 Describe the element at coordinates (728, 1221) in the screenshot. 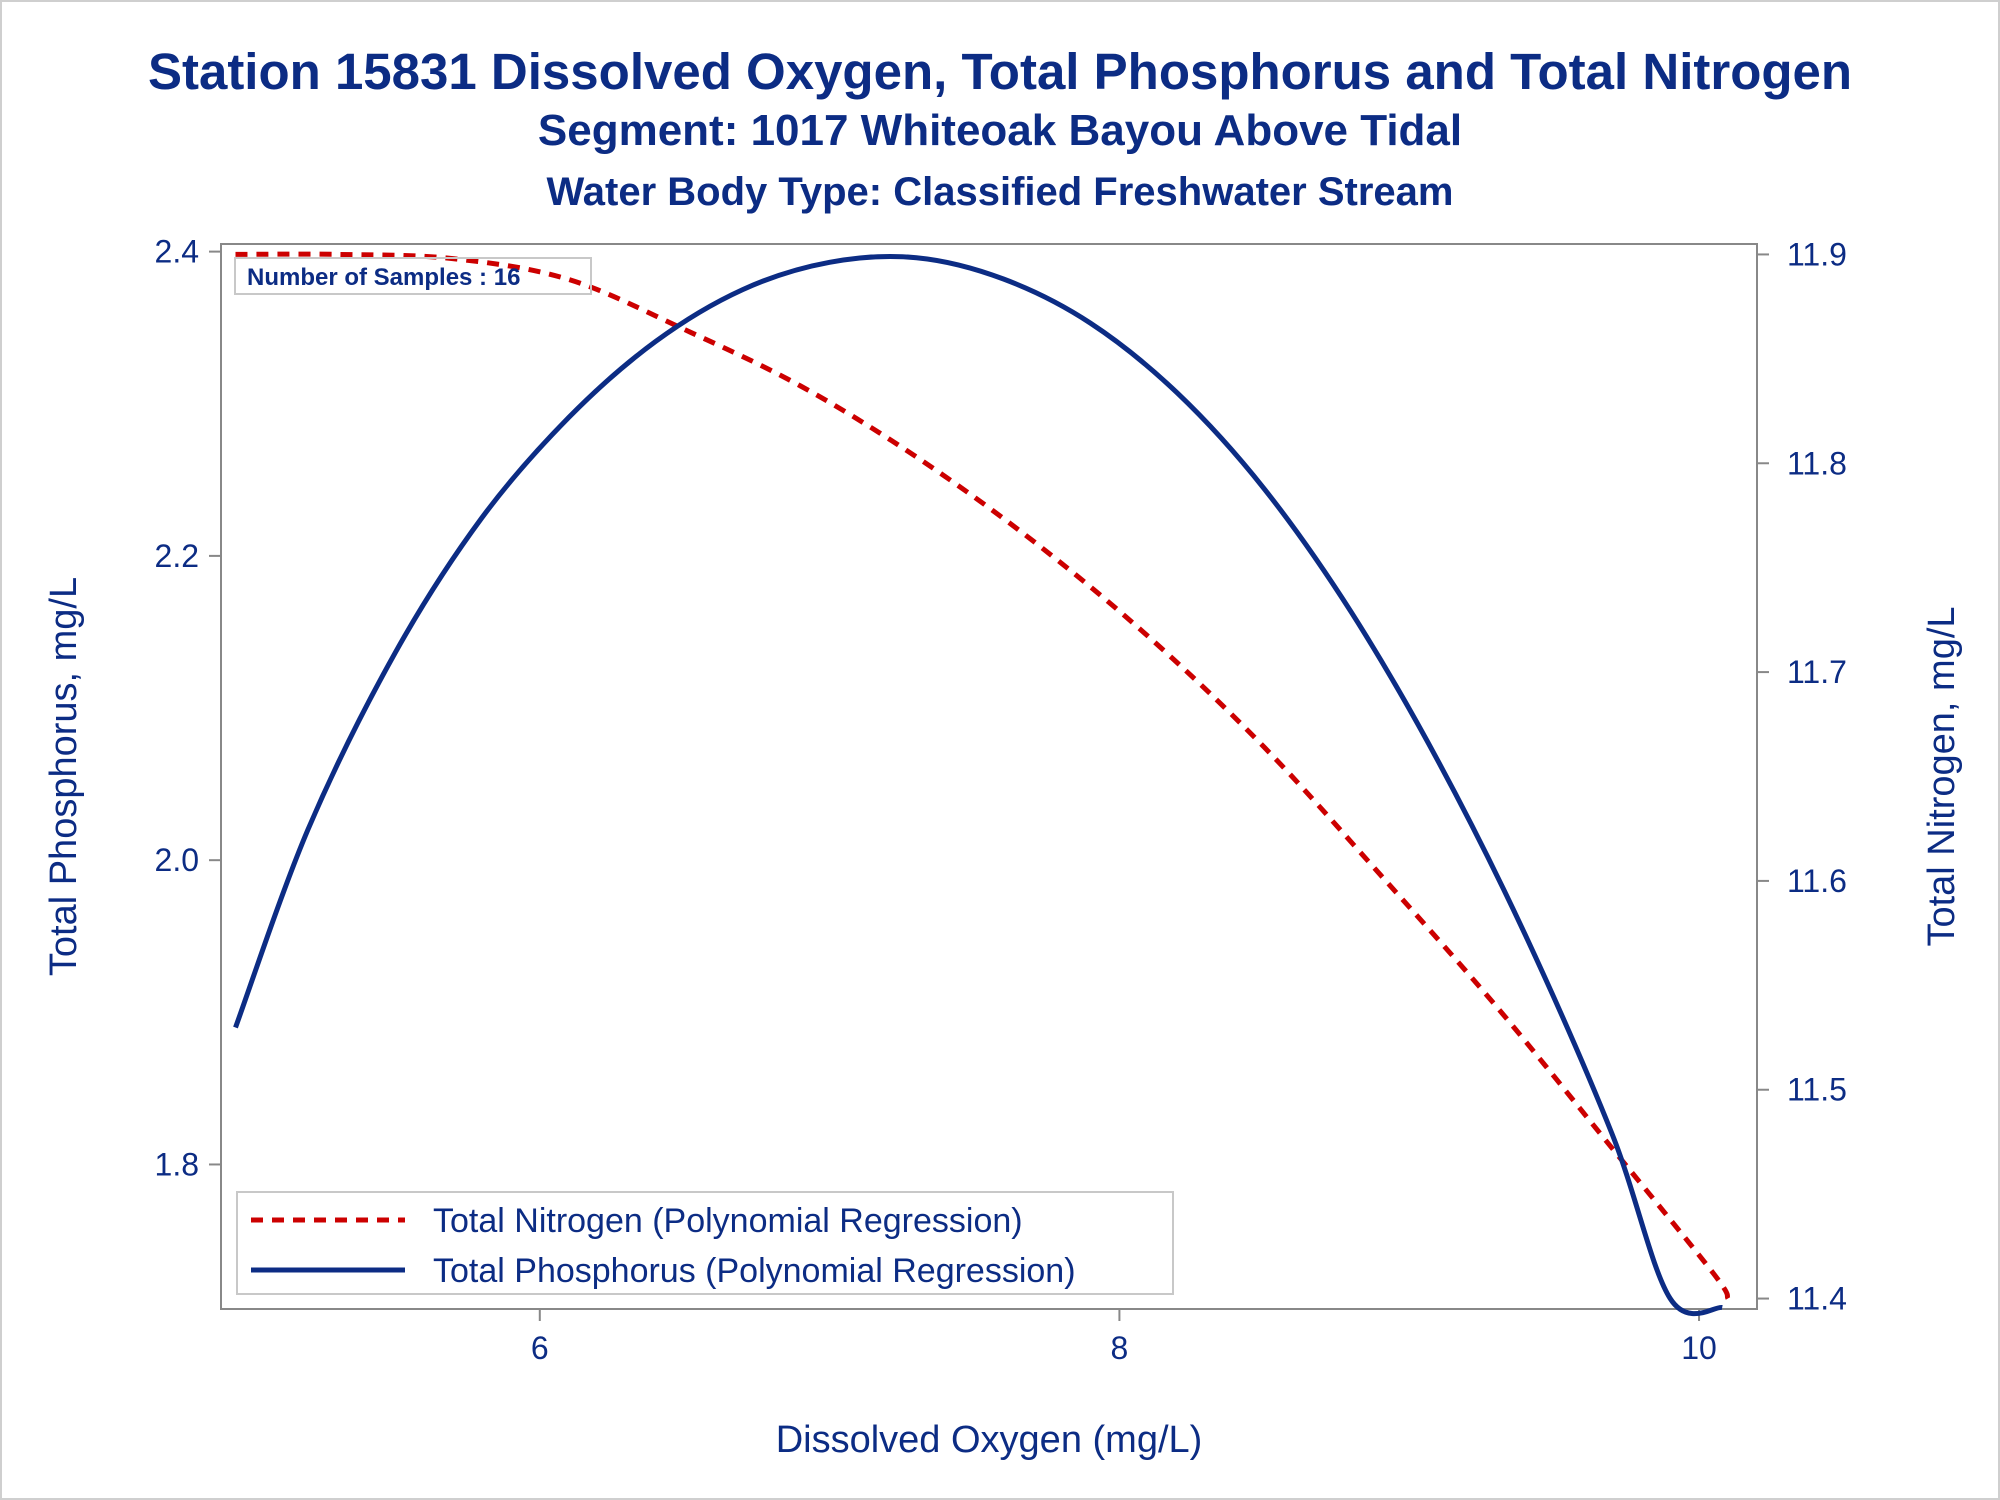

I see `legend-item-label: Total Nitrogen (Polynomial Regression)` at that location.